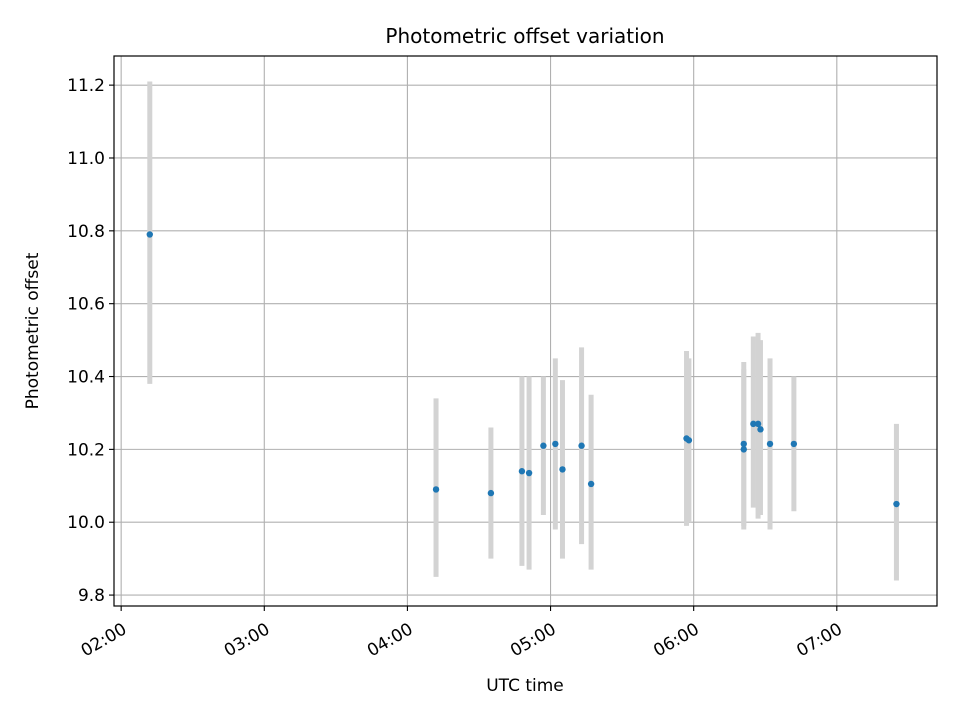 The width and height of the screenshot is (960, 720). What do you see at coordinates (390, 640) in the screenshot?
I see `x-tick-label: 04:00` at bounding box center [390, 640].